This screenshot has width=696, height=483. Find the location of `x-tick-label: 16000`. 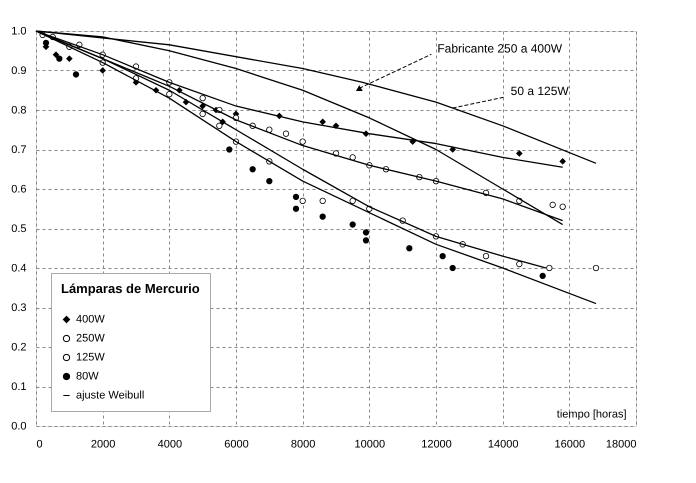

x-tick-label: 16000 is located at coordinates (570, 444).